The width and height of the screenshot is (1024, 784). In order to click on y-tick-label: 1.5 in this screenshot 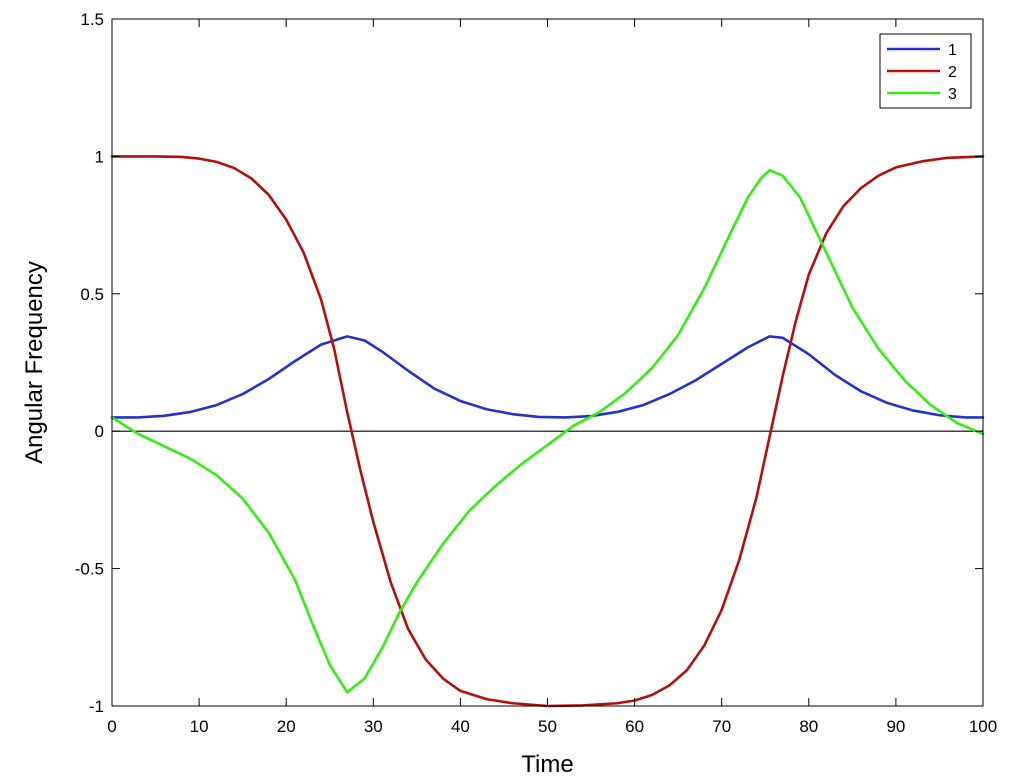, I will do `click(92, 19)`.